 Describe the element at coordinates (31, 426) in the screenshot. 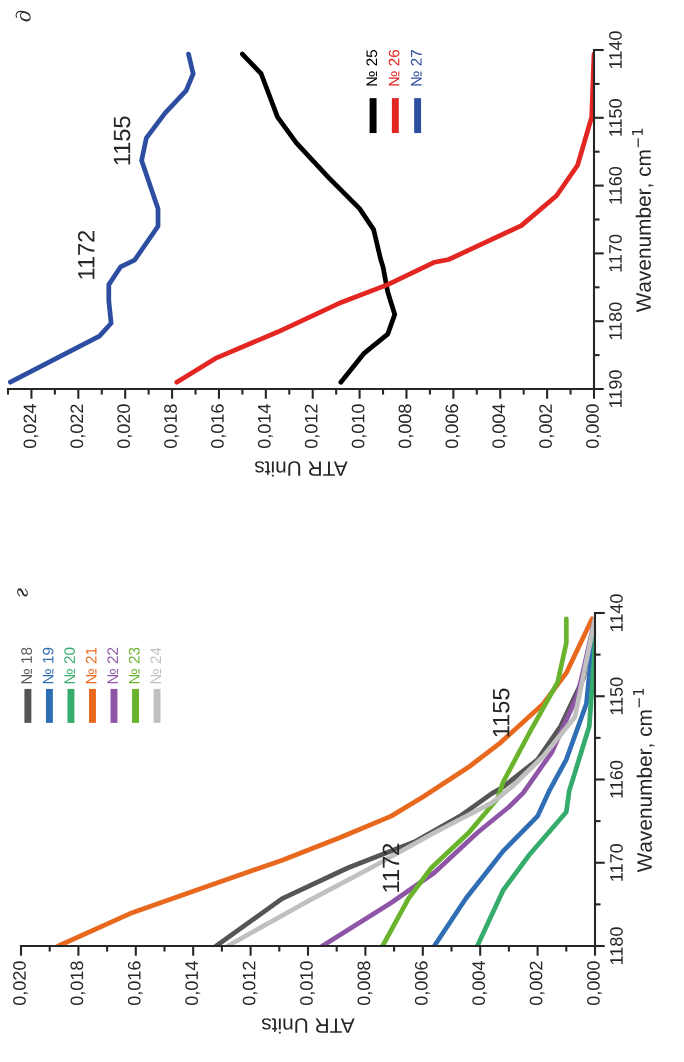

I see `x-tick-label: 0,024` at that location.